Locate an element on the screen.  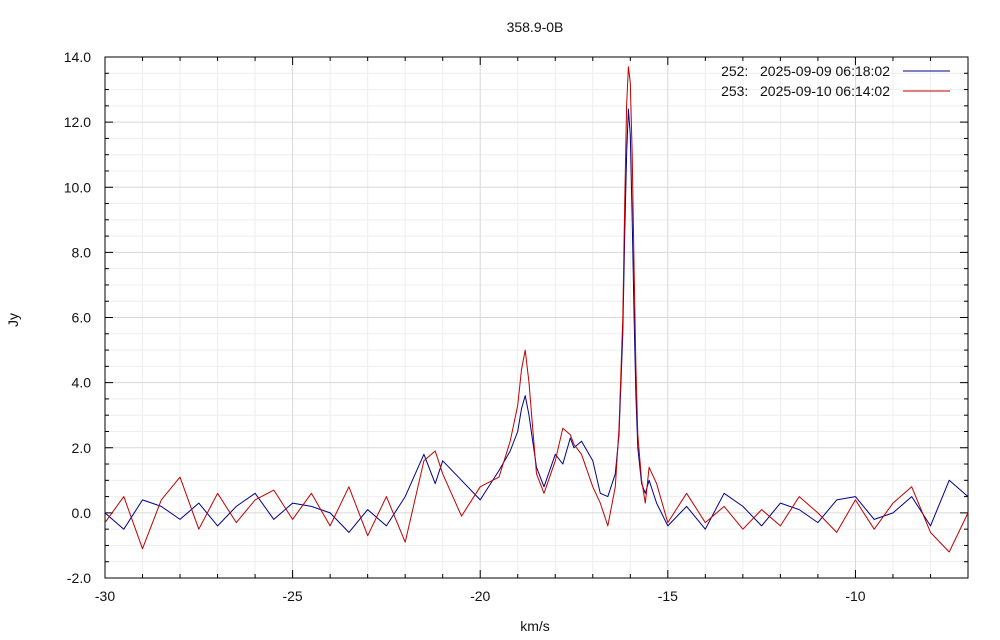
legend-label-0: 252: 2025-09-09 06:18:02 is located at coordinates (805, 71).